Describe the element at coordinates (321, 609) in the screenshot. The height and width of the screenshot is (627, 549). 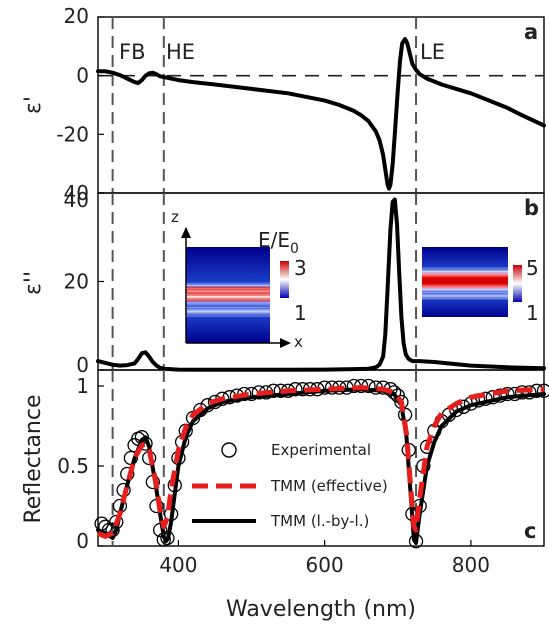
I see `x-axis-title: Wavelength (nm)` at that location.